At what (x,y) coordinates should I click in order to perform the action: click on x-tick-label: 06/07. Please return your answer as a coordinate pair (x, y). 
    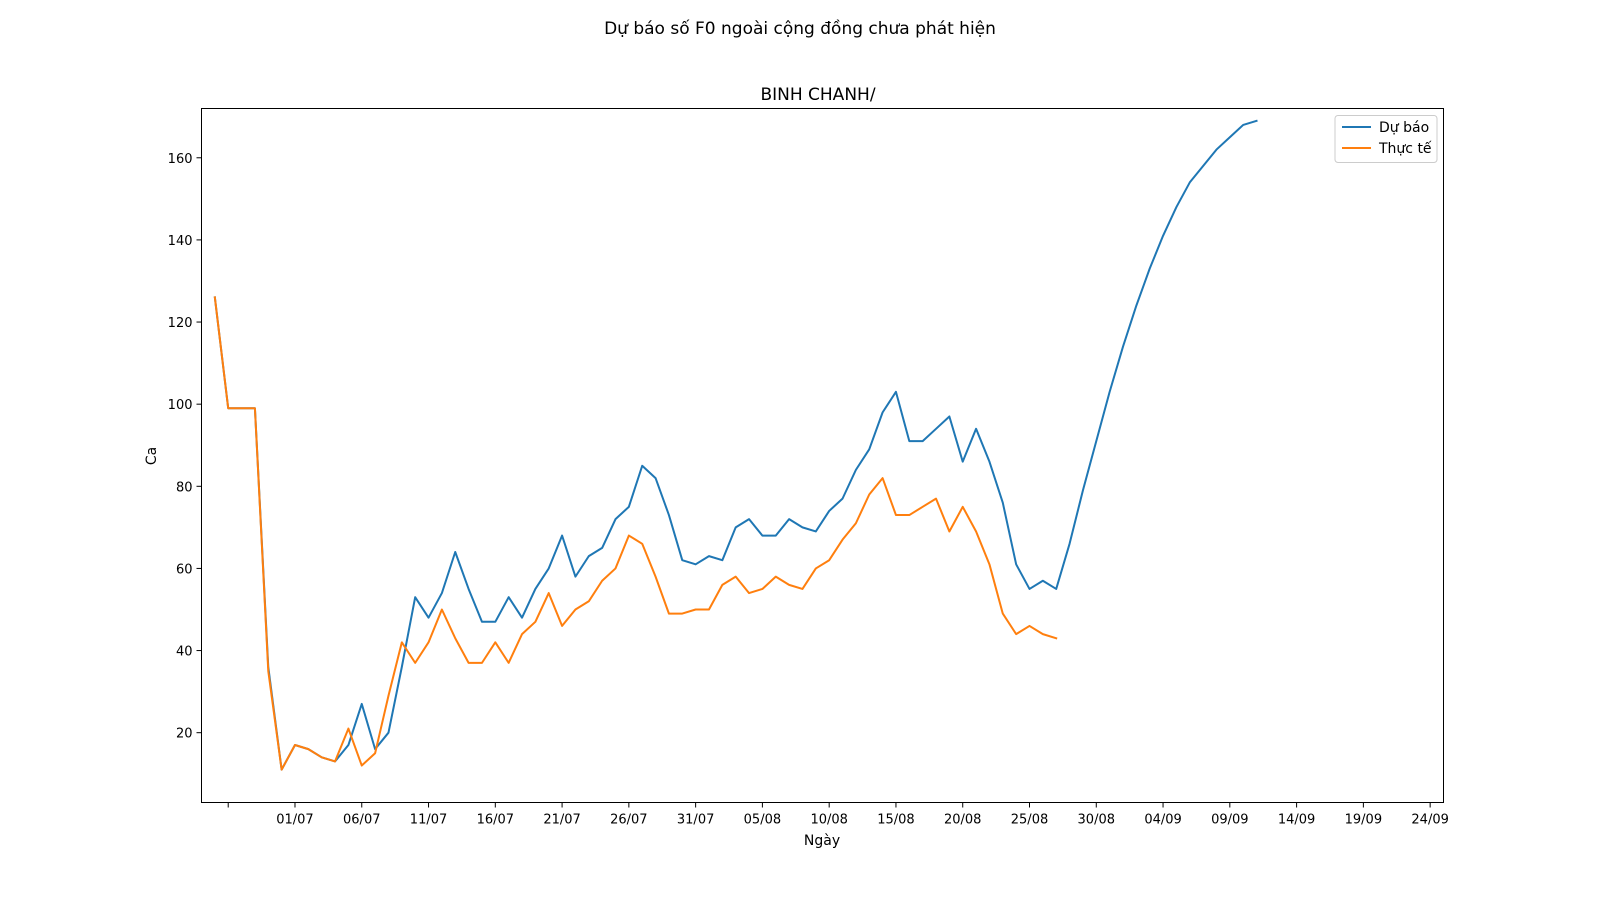
    Looking at the image, I should click on (361, 820).